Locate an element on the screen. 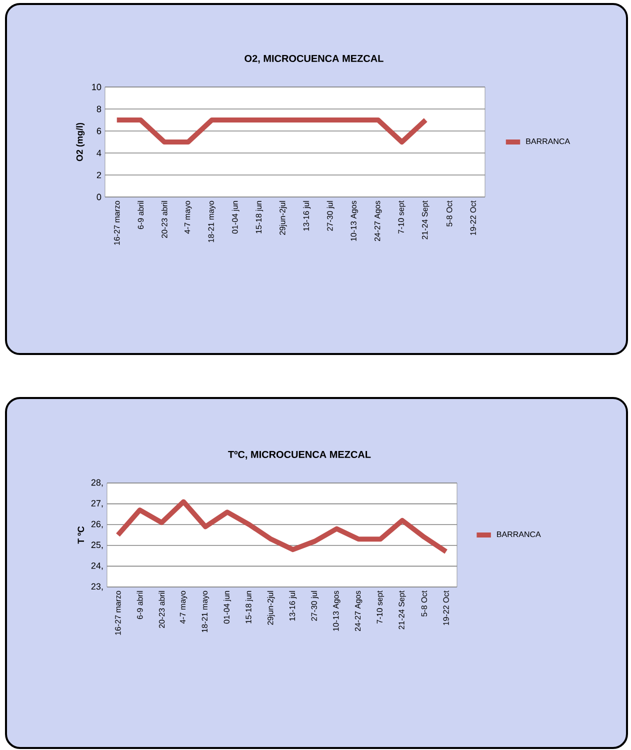 The height and width of the screenshot is (750, 631). y-axis-title: O2 (mg/l) is located at coordinates (80, 142).